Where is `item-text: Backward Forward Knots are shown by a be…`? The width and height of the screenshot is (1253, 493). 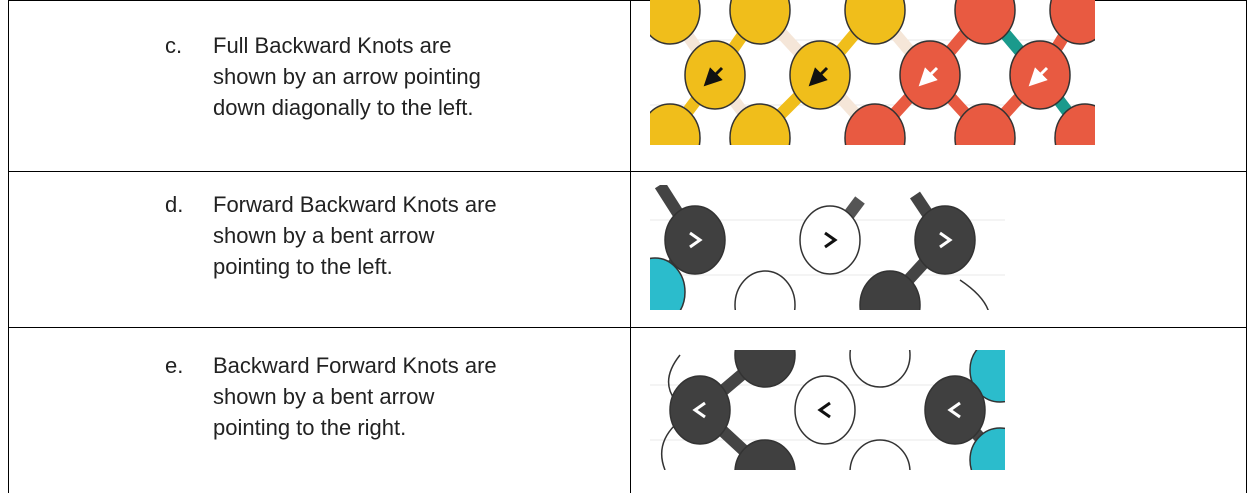 item-text: Backward Forward Knots are shown by a be… is located at coordinates (355, 396).